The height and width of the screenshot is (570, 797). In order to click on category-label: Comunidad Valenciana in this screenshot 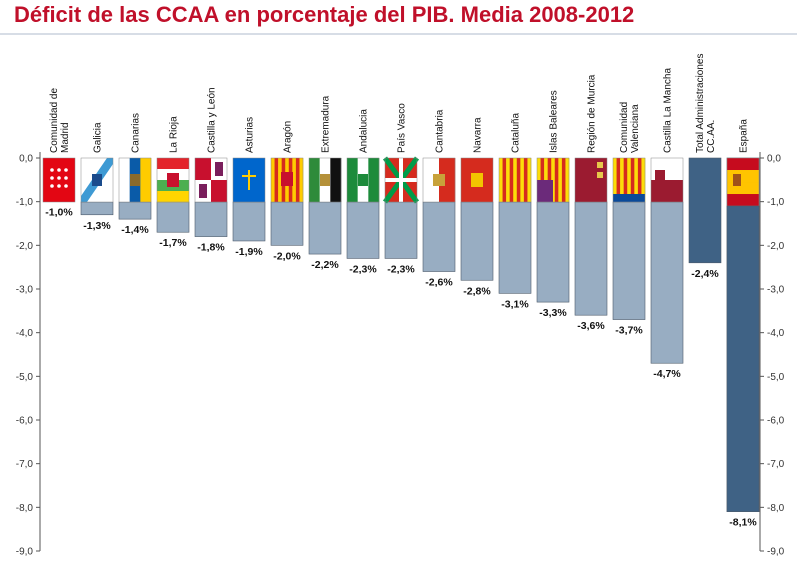, I will do `click(630, 127)`.